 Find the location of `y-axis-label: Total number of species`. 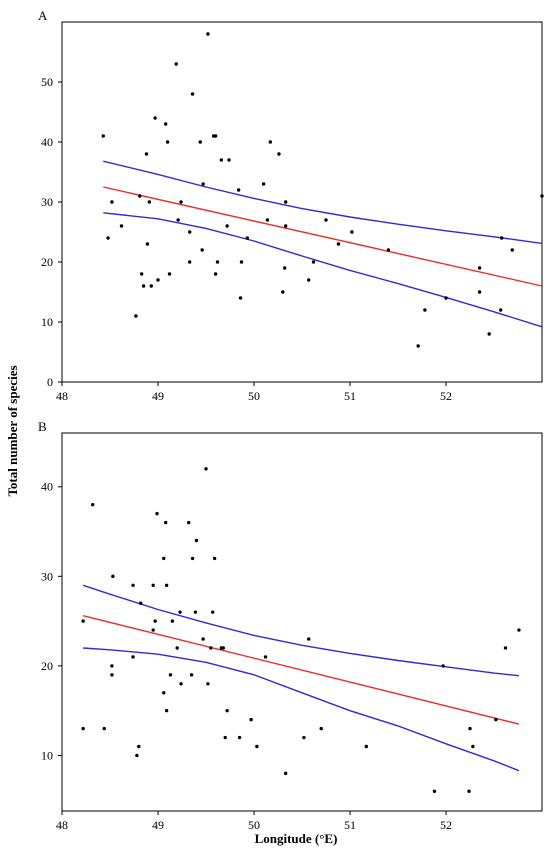

y-axis-label: Total number of species is located at coordinates (12, 430).